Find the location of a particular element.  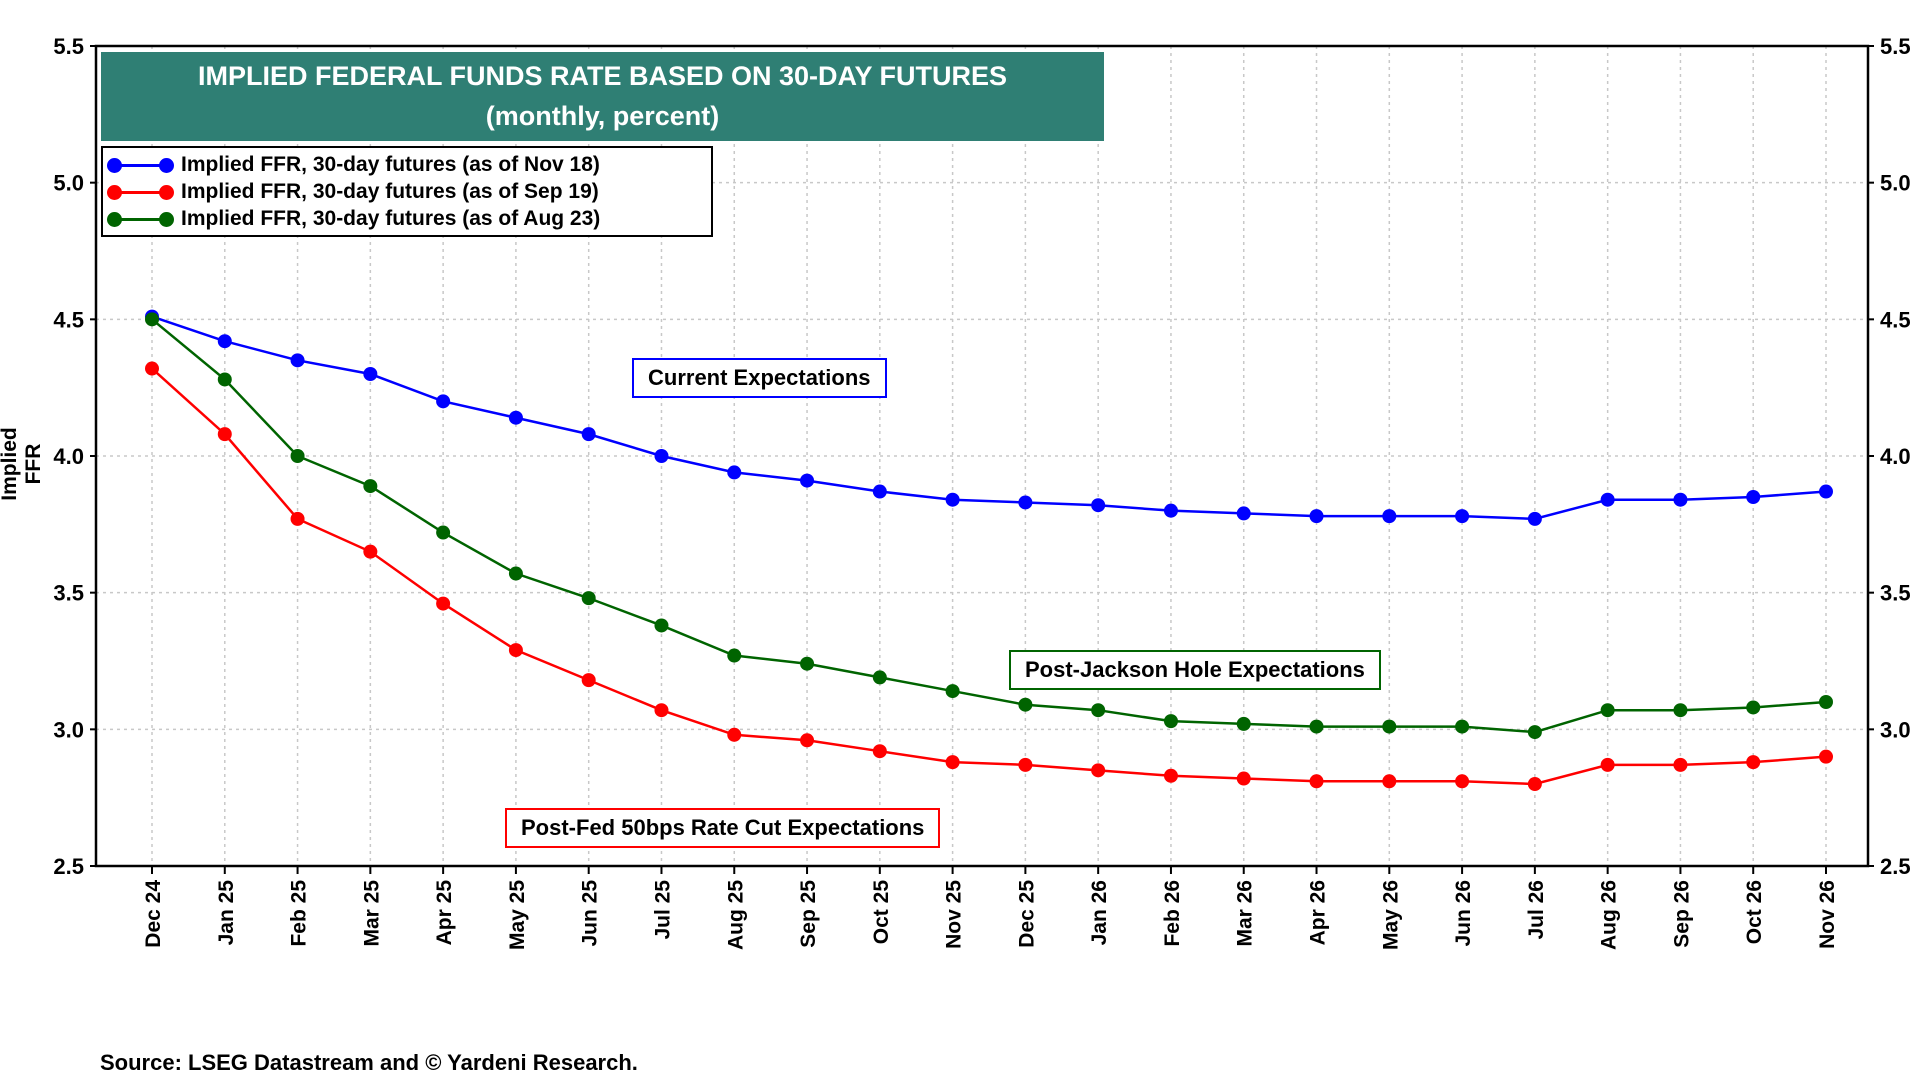

x-tick-label: Sep 26 is located at coordinates (1681, 914).